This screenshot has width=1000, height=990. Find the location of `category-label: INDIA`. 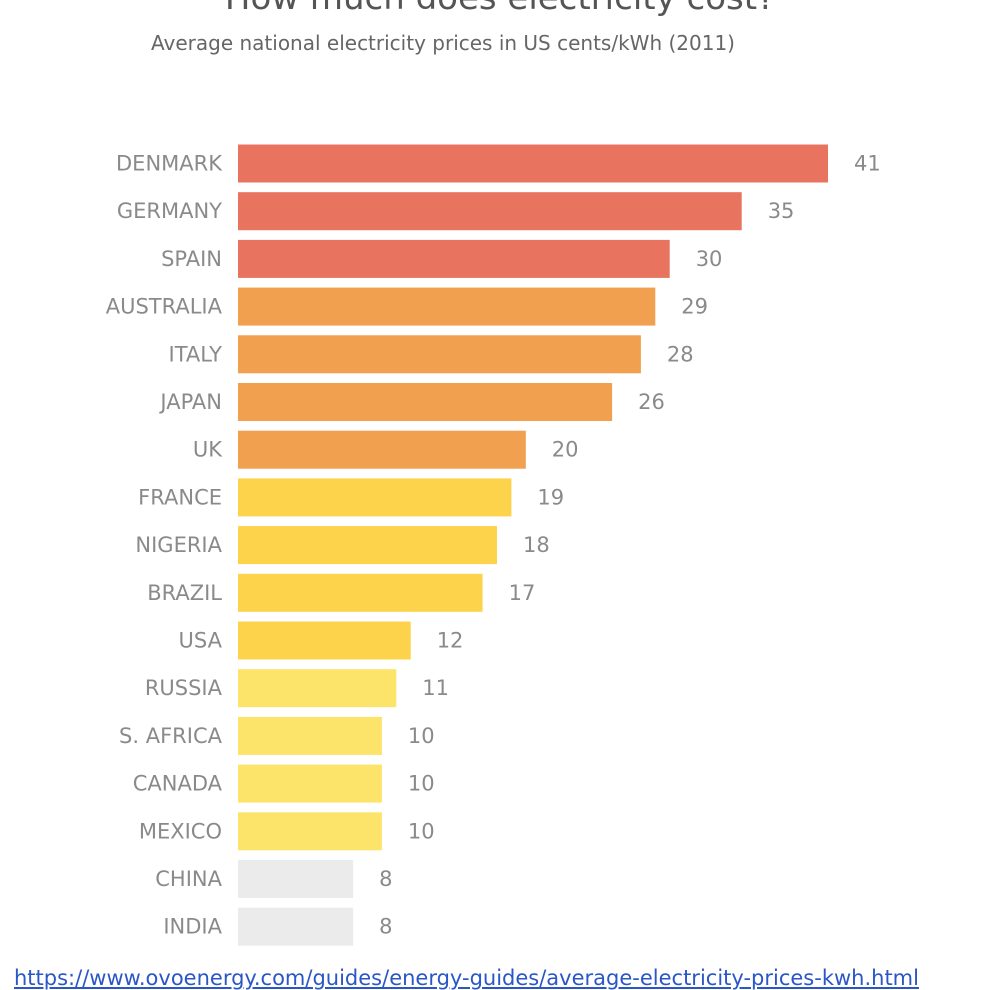

category-label: INDIA is located at coordinates (192, 927).